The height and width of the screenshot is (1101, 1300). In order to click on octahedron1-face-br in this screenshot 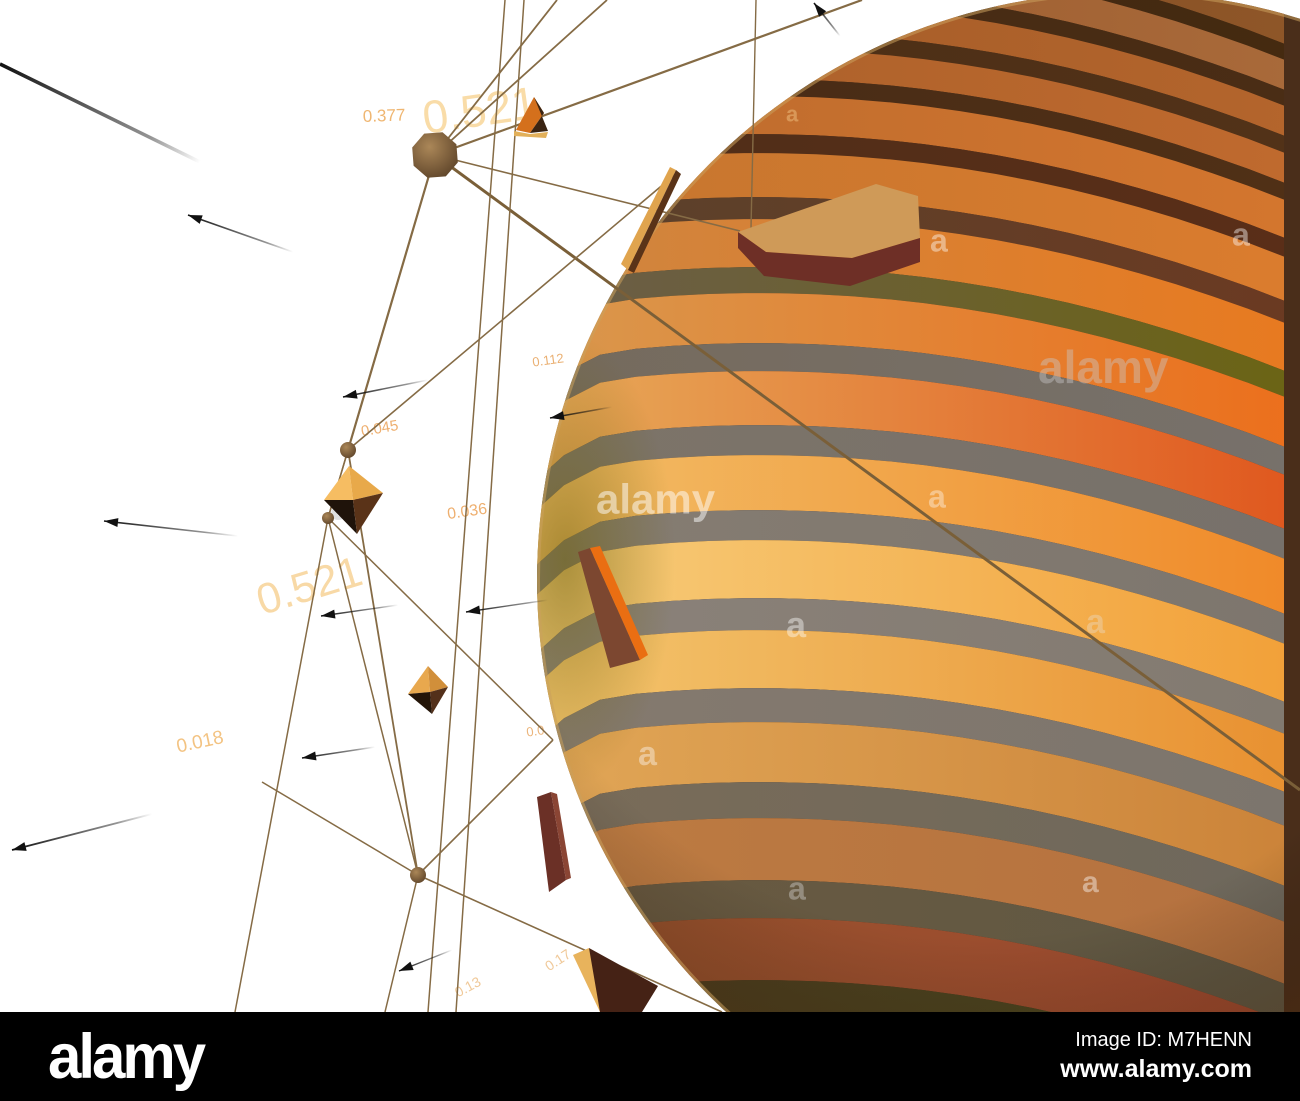, I will do `click(368, 513)`.